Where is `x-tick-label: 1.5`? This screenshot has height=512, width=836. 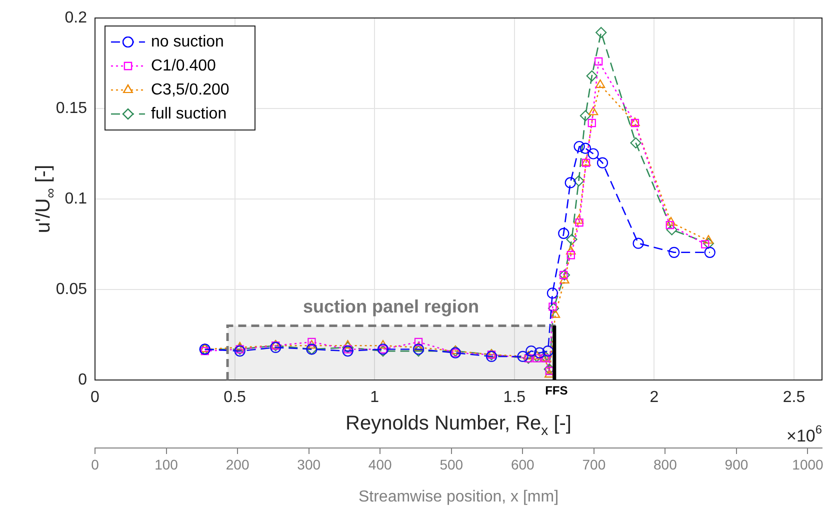 x-tick-label: 1.5 is located at coordinates (514, 397).